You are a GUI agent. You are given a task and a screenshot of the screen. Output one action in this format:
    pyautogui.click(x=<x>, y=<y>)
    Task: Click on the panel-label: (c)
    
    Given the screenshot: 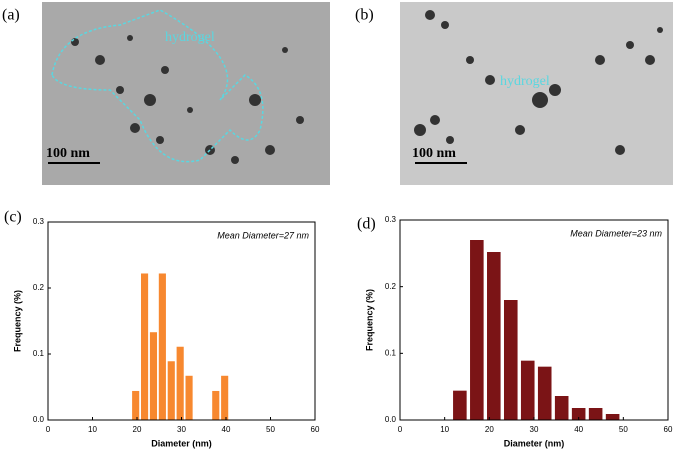 What is the action you would take?
    pyautogui.click(x=13, y=217)
    